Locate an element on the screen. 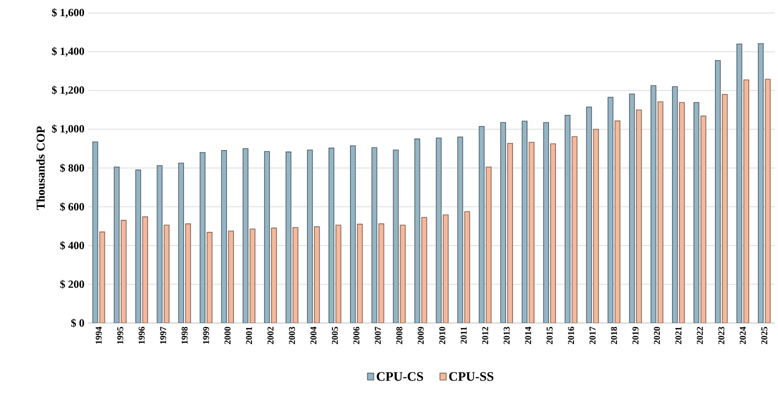 The height and width of the screenshot is (394, 778). x-tick-label: 2015 is located at coordinates (549, 335).